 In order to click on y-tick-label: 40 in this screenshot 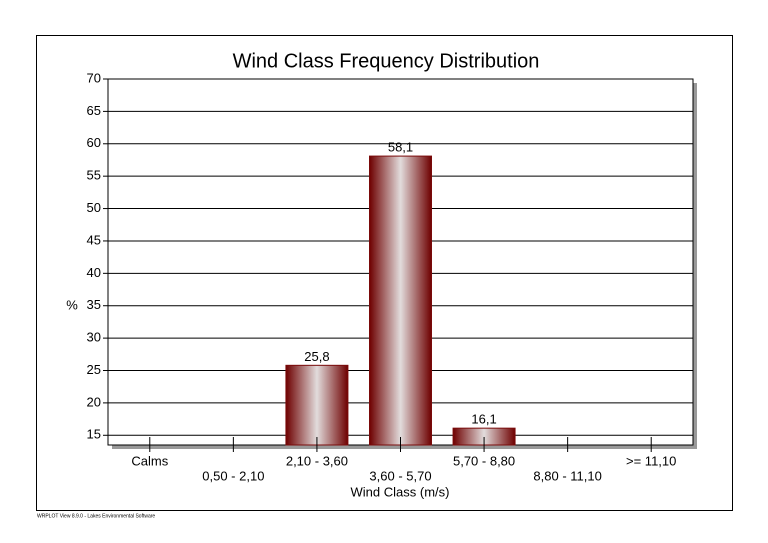, I will do `click(94, 272)`.